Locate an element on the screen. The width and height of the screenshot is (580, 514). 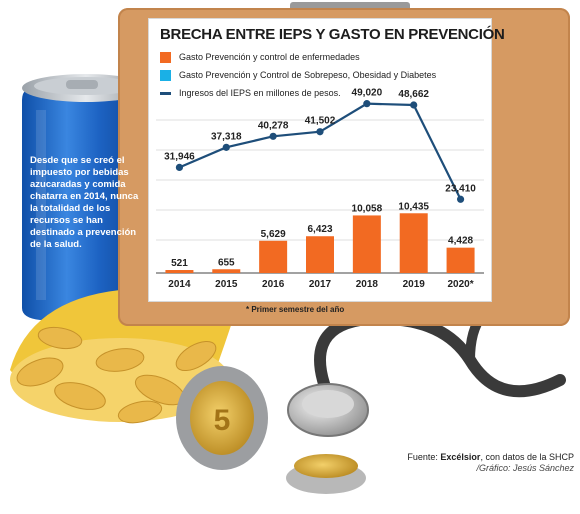
legend-swatch-line is located at coordinates (165, 93).